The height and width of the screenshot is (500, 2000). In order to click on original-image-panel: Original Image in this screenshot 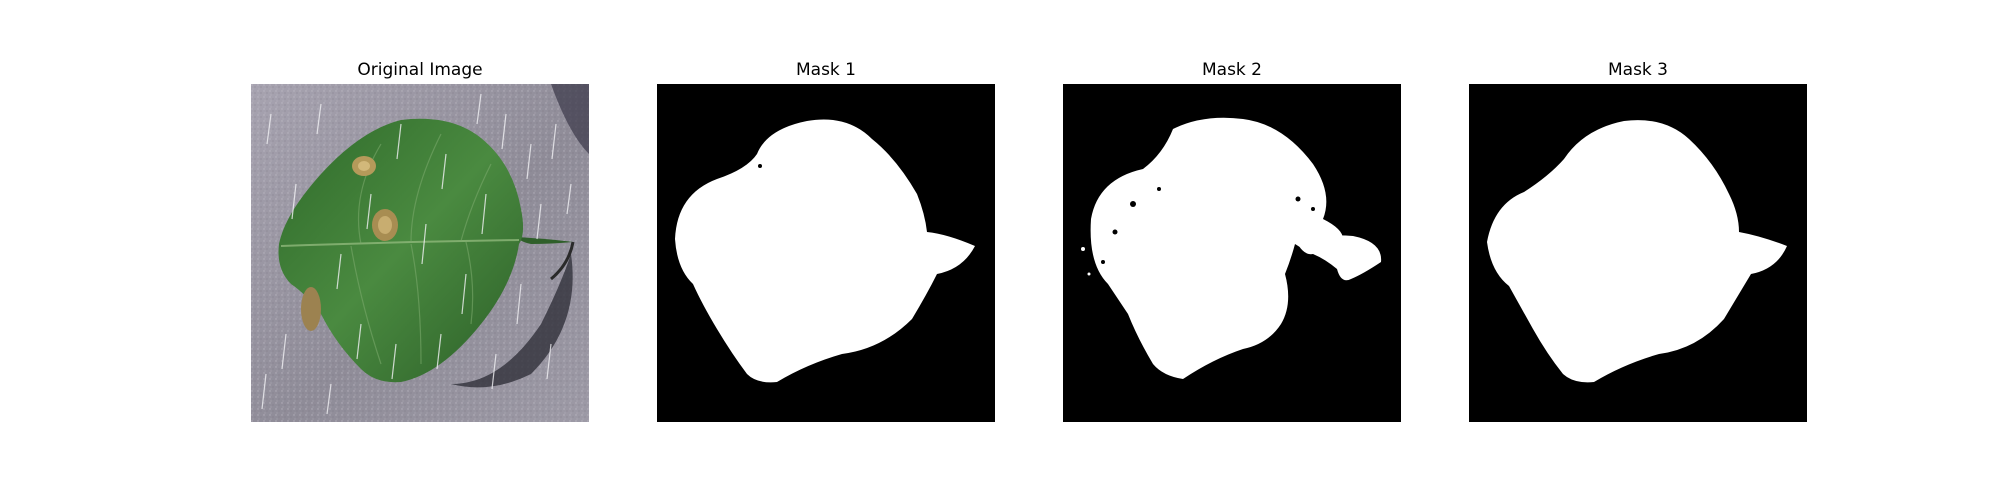, I will do `click(420, 249)`.